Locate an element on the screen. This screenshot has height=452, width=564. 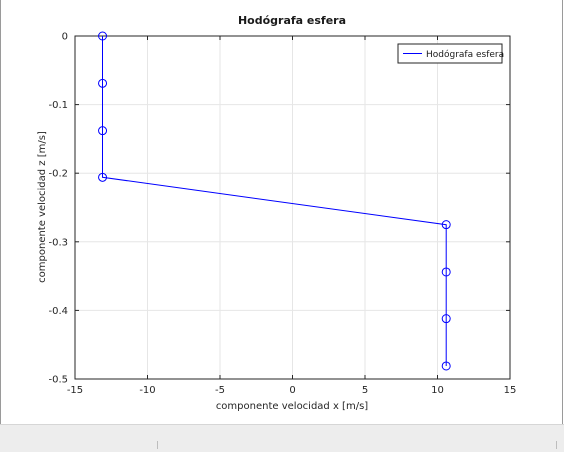
x-tick-label: -15 is located at coordinates (75, 390).